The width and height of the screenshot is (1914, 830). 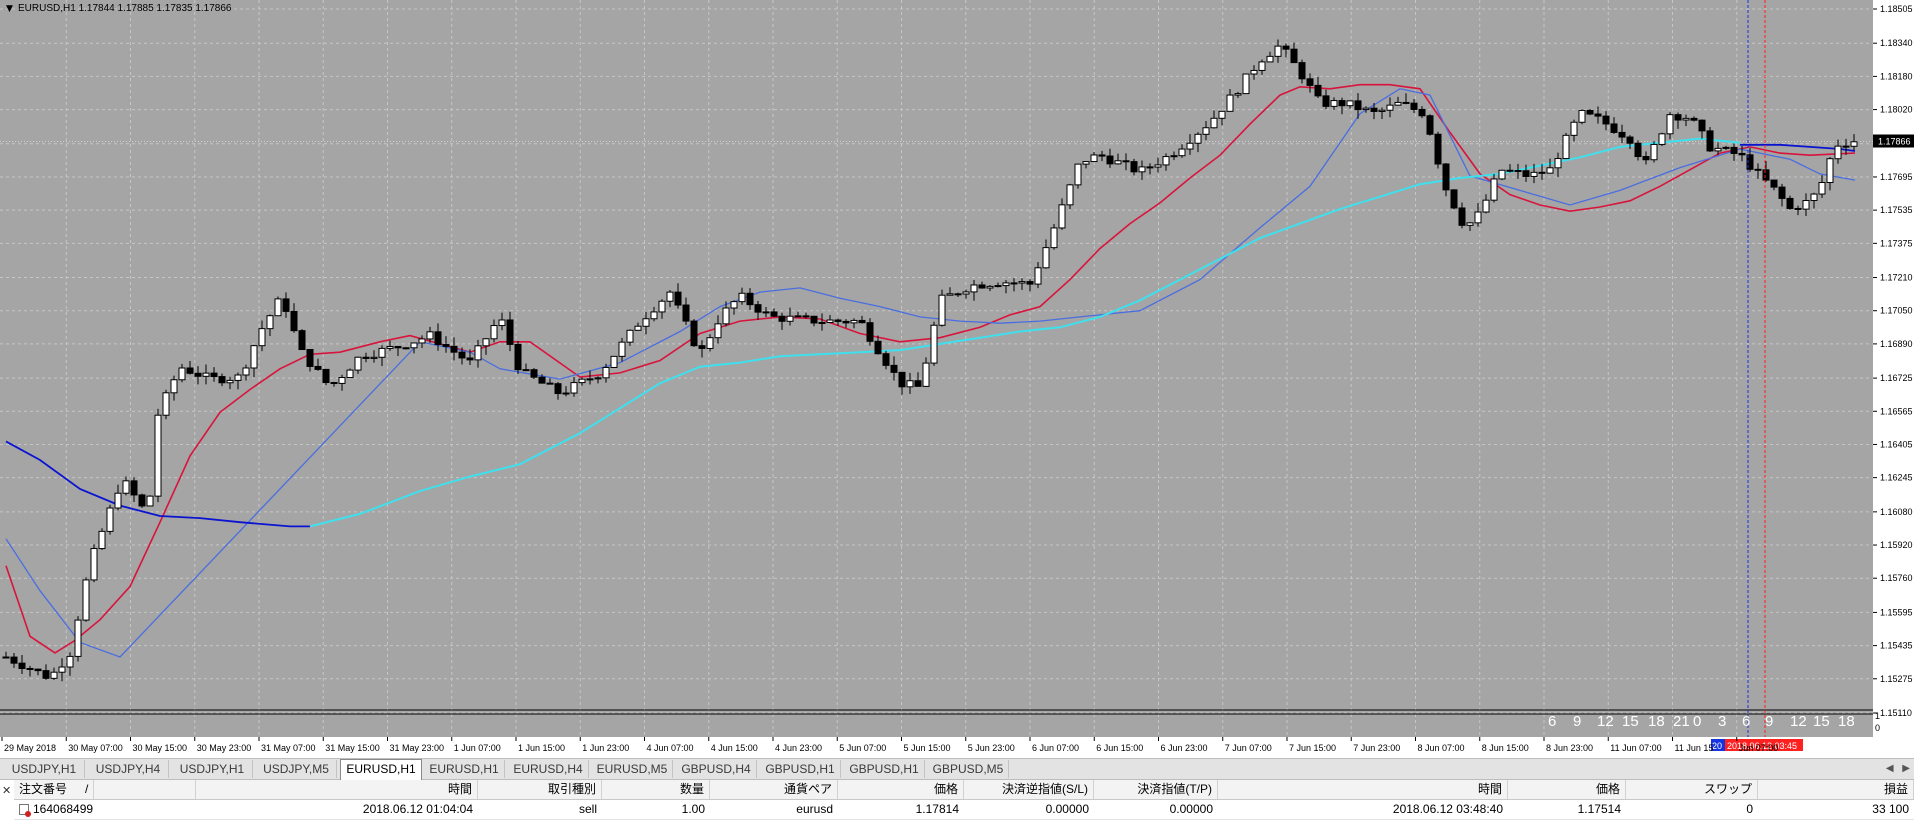 What do you see at coordinates (54, 789) in the screenshot?
I see `col-order: 注文番号` at bounding box center [54, 789].